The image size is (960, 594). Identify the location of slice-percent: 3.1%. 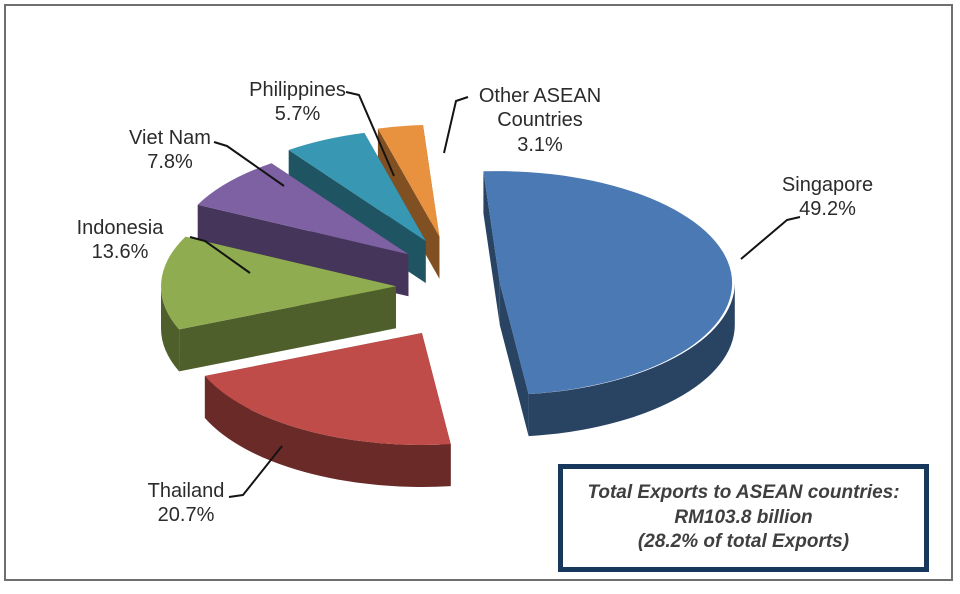
(540, 144).